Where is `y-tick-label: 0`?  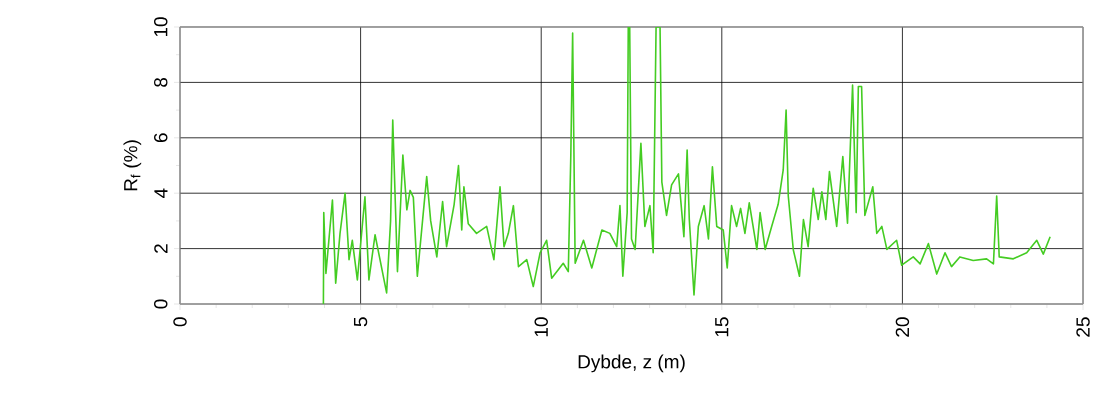
y-tick-label: 0 is located at coordinates (161, 304).